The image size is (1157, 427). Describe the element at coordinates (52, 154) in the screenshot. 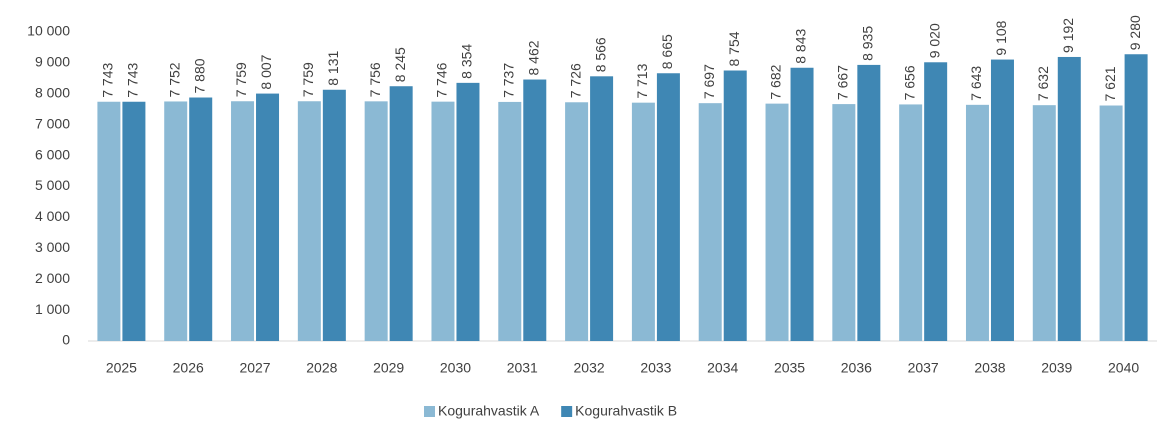

I see `y-tick-label: 6 000` at that location.